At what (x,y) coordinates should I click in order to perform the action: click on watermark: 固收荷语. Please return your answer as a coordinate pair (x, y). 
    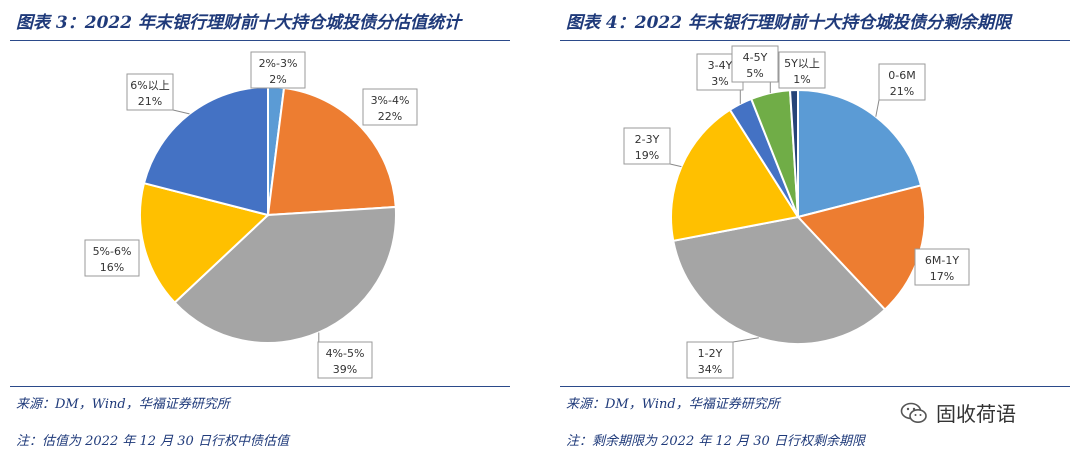
    Looking at the image, I should click on (958, 412).